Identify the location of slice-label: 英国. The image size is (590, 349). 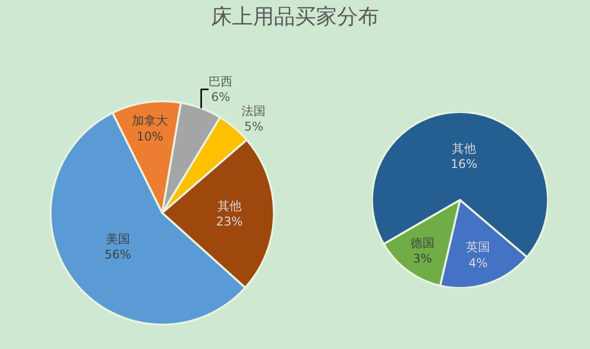
(478, 247).